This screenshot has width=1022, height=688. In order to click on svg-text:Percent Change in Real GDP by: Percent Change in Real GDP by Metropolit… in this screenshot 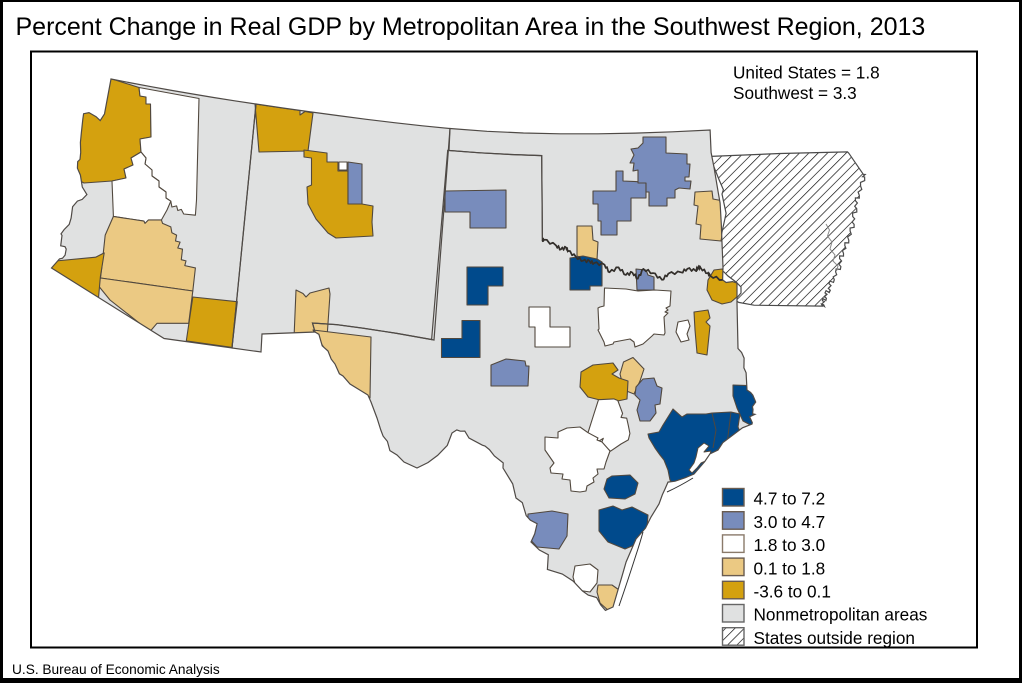, I will do `click(471, 27)`.